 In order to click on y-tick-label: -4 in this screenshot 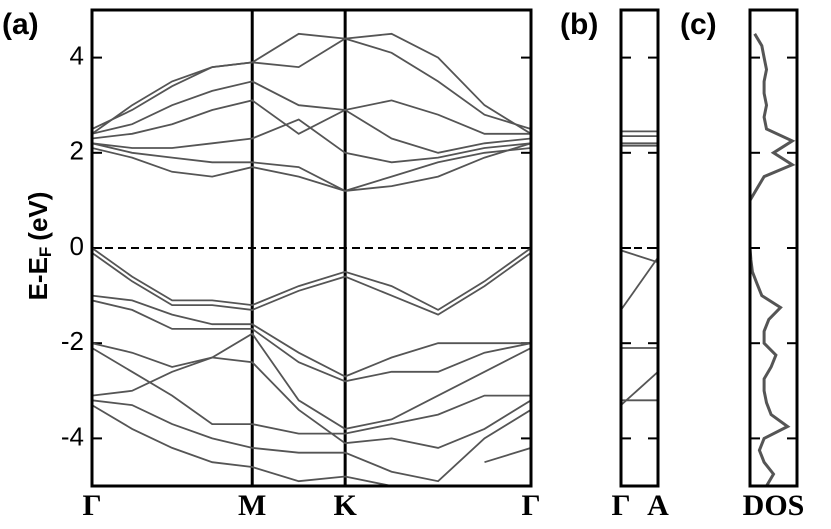, I will do `click(72, 436)`.